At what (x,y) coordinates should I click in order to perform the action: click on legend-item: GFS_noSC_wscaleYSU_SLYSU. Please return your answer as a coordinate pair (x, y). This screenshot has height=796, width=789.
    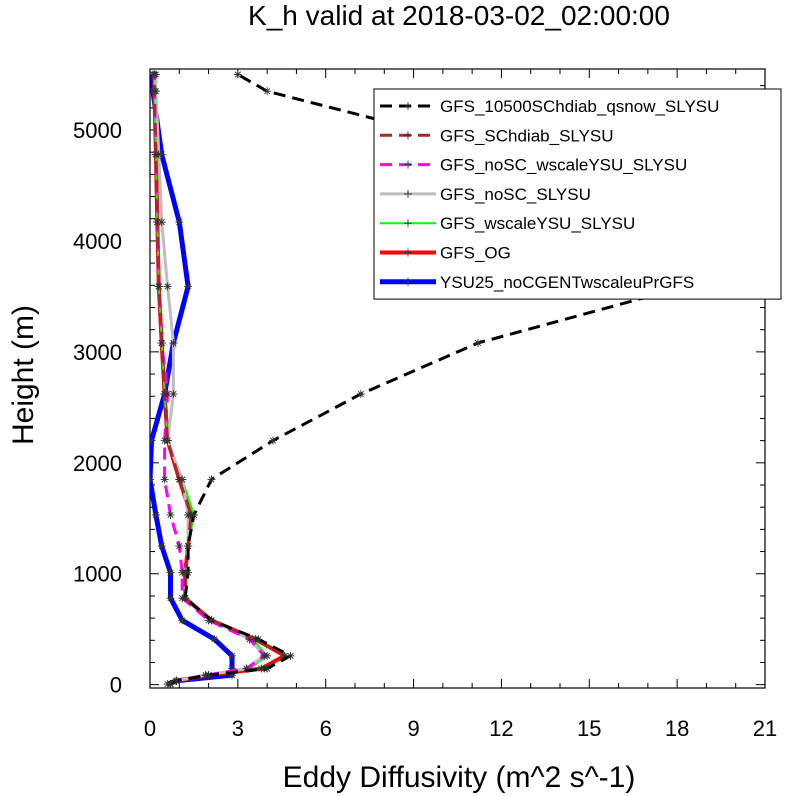
    Looking at the image, I should click on (533, 165).